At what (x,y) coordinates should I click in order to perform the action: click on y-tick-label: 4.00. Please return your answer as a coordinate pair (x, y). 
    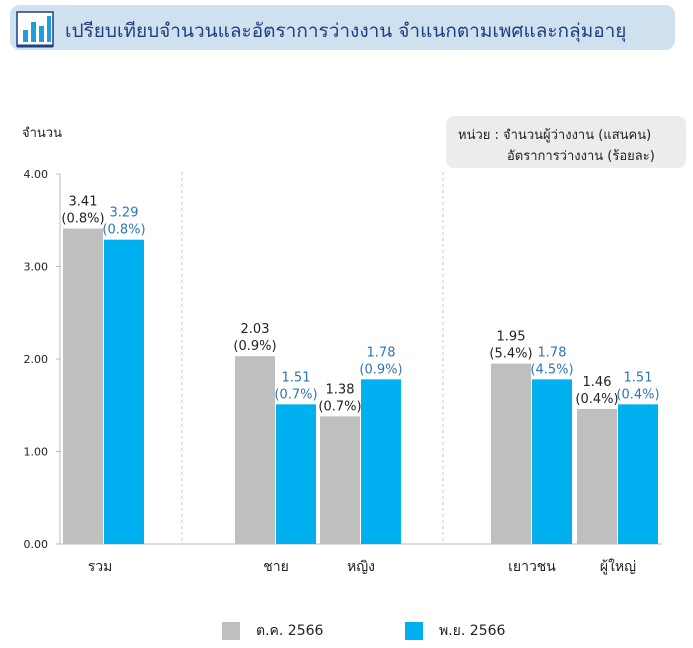
    Looking at the image, I should click on (36, 174).